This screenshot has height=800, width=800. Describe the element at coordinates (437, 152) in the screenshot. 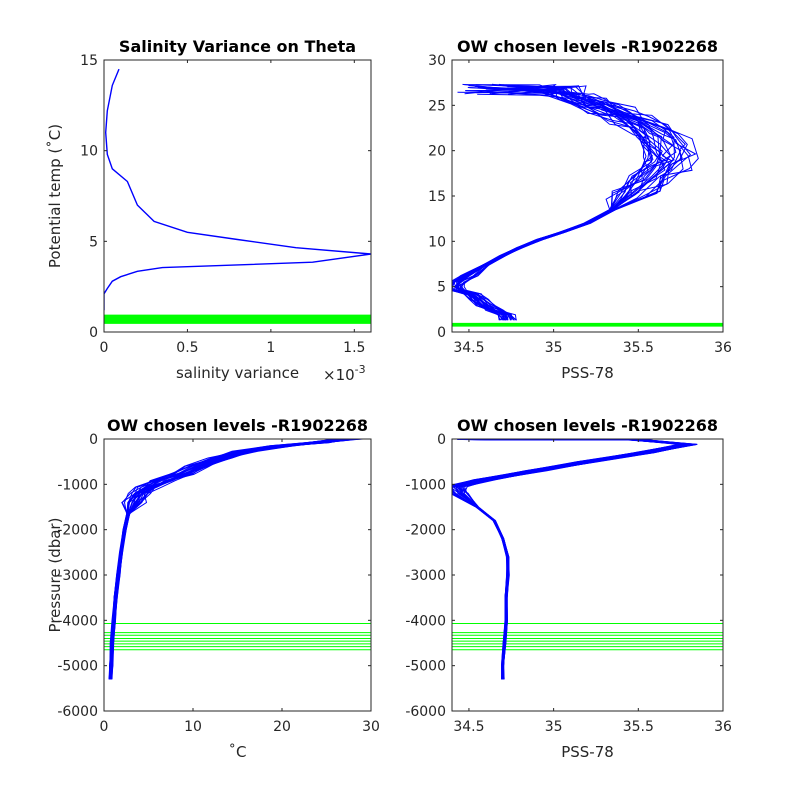

I see `y-tick-label: 20` at that location.